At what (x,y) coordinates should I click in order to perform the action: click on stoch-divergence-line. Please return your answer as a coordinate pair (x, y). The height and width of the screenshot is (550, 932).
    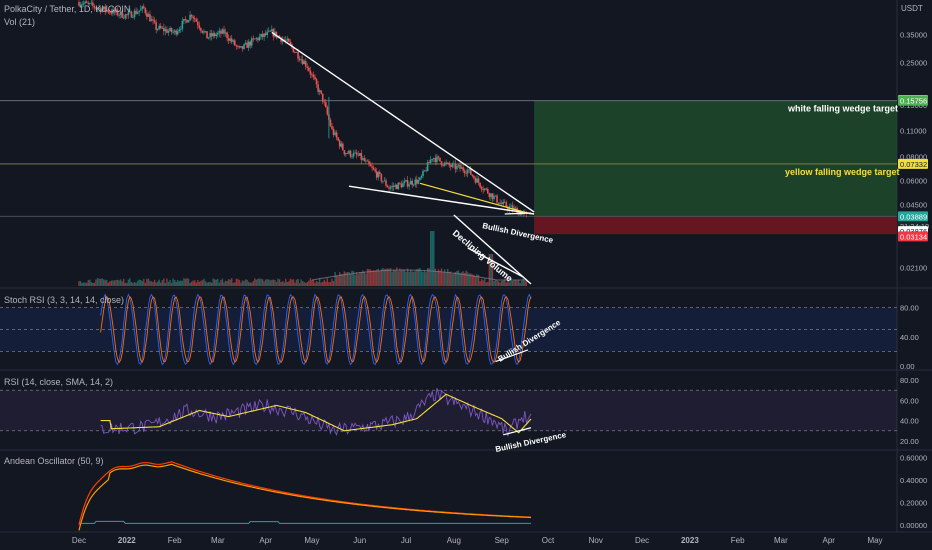
    Looking at the image, I should click on (512, 356).